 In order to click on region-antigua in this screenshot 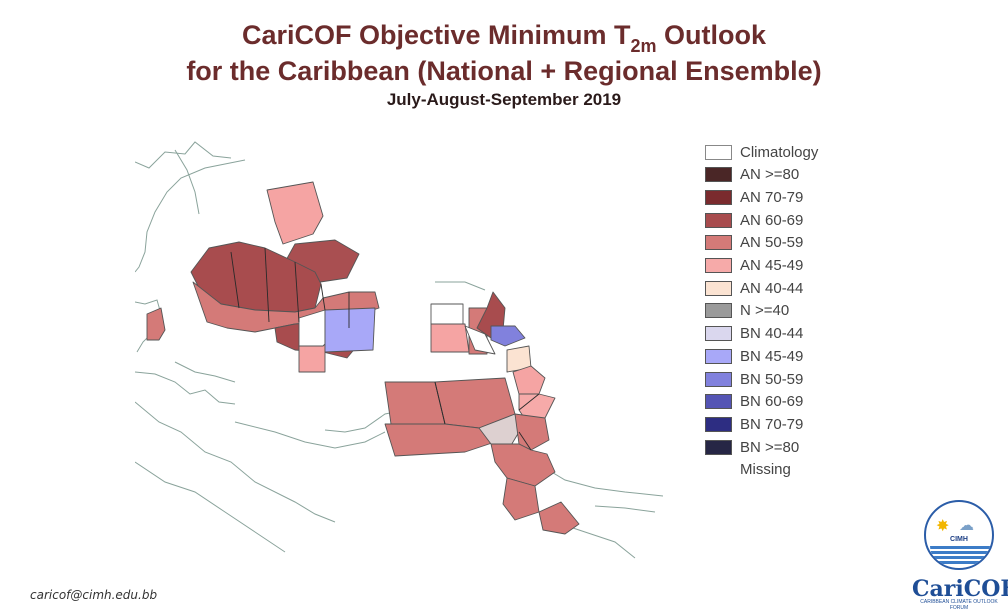, I will do `click(508, 336)`.